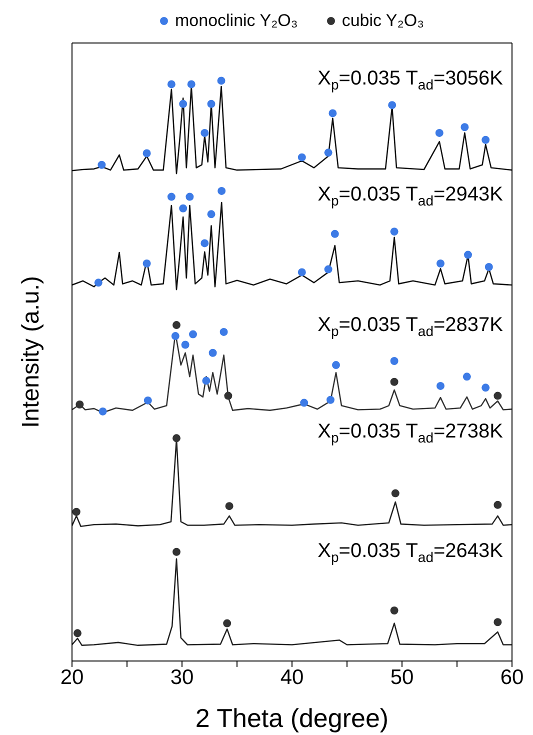  What do you see at coordinates (182, 677) in the screenshot?
I see `x-tick-label: 30` at bounding box center [182, 677].